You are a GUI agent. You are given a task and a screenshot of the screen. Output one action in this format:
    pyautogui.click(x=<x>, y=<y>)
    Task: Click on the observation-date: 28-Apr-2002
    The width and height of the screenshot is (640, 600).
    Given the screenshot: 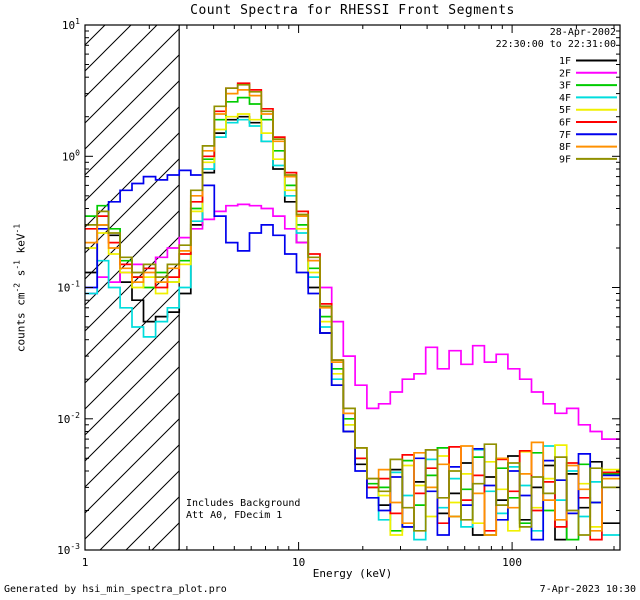 What is the action you would take?
    pyautogui.click(x=582, y=32)
    